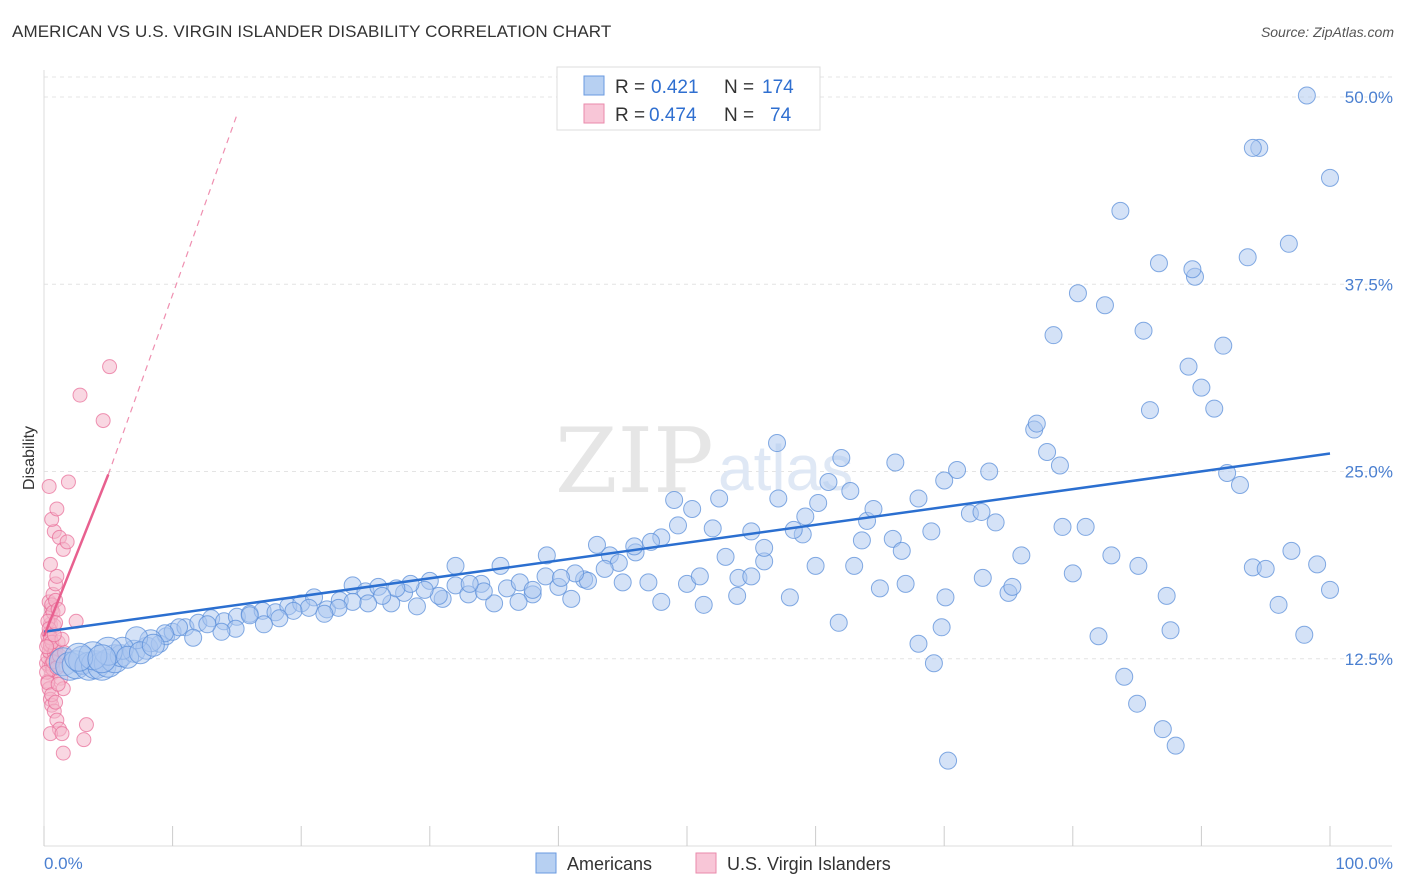  I want to click on legend-r-label-2: R =, so click(630, 115).